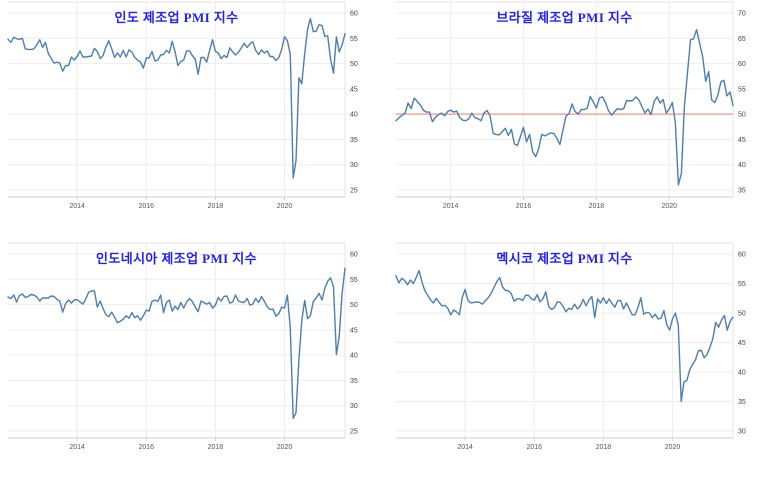 This screenshot has height=482, width=776. I want to click on chart-title-india: 인도 제조업 PMI 지수, so click(176, 17).